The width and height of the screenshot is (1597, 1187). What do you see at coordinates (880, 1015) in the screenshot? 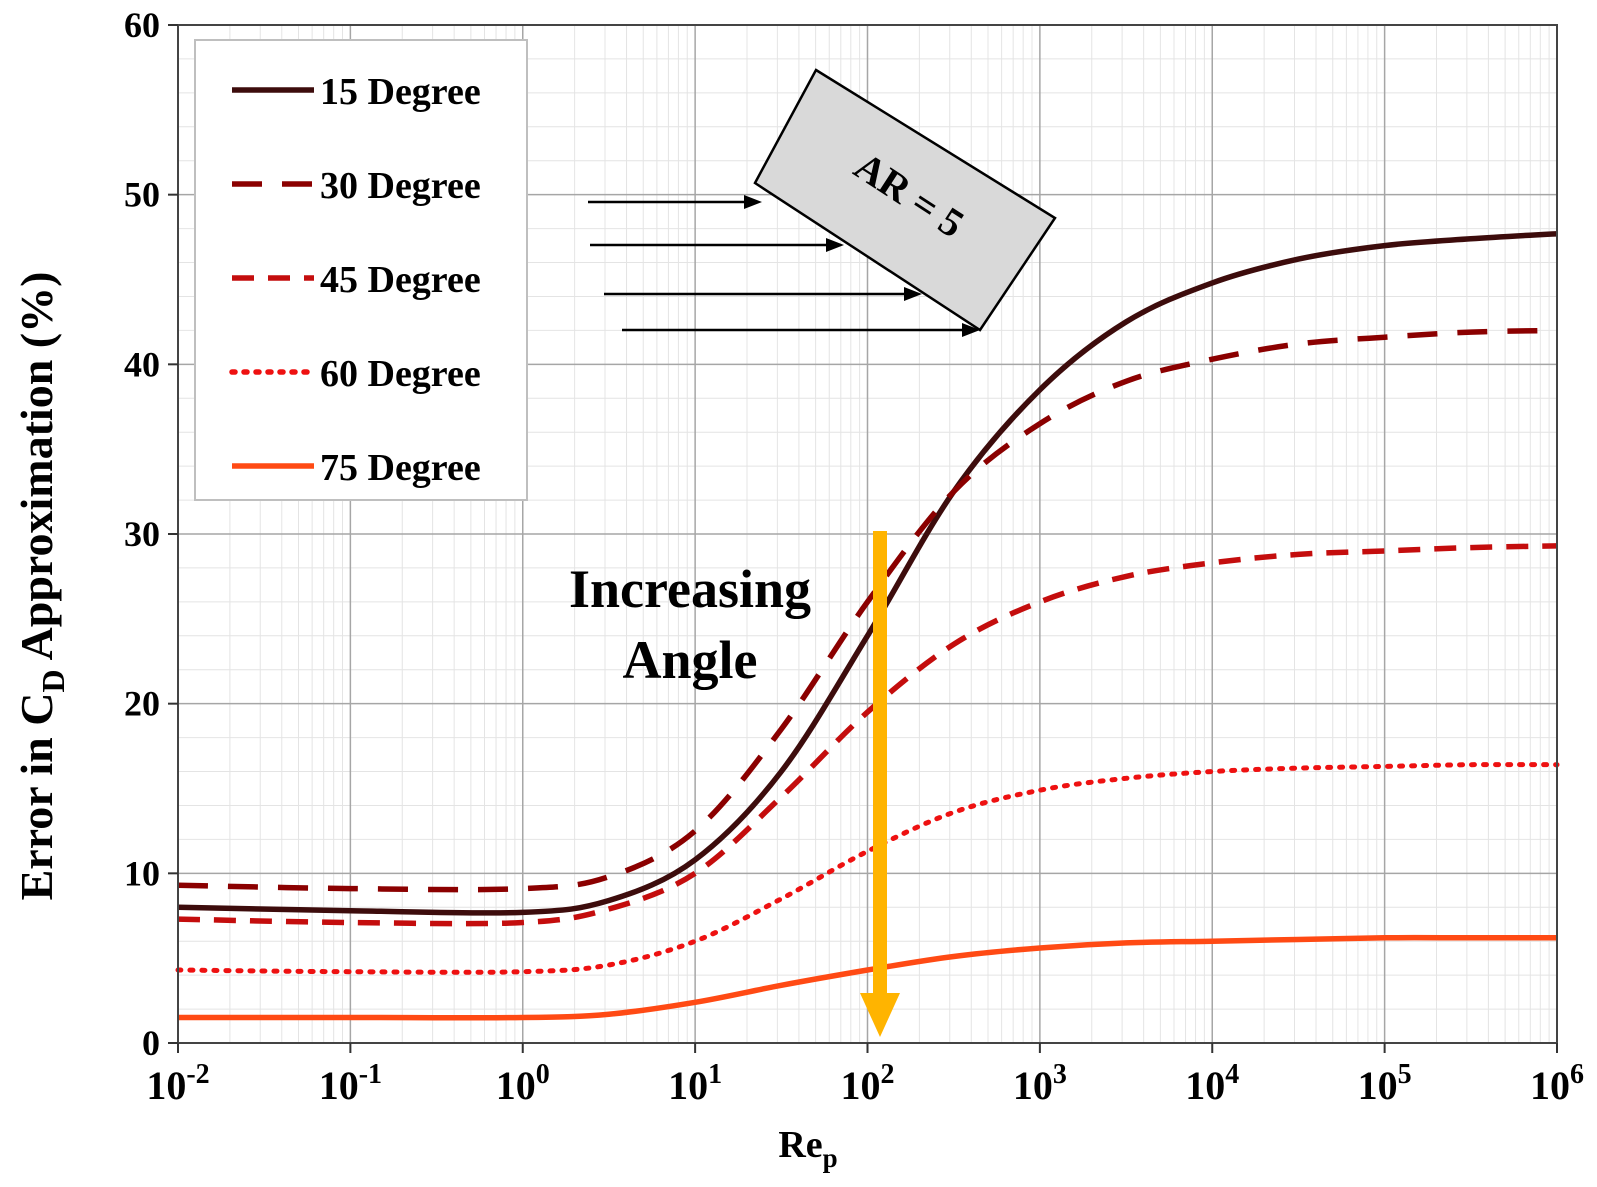
I see `arrow-head` at bounding box center [880, 1015].